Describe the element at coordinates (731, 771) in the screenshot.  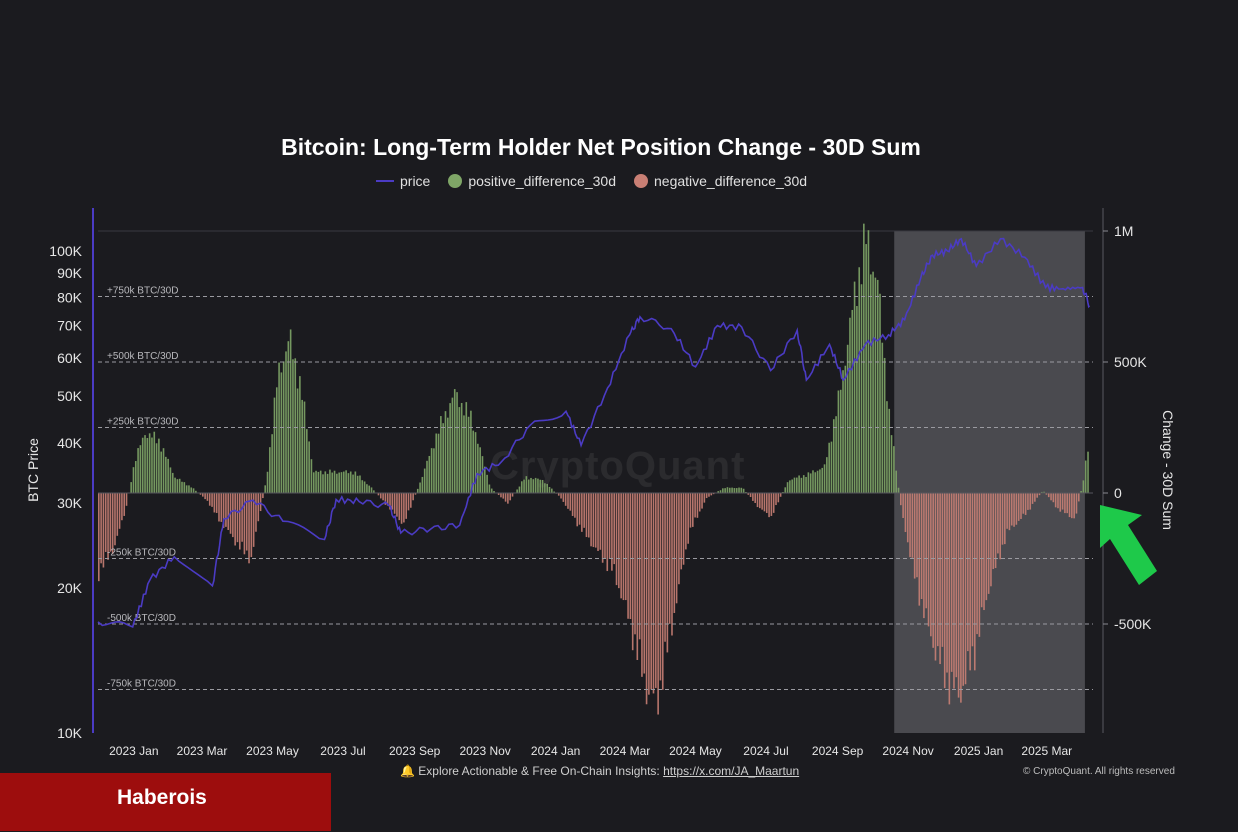
I see `footer-link: https://x.com/JA_Maartun` at that location.